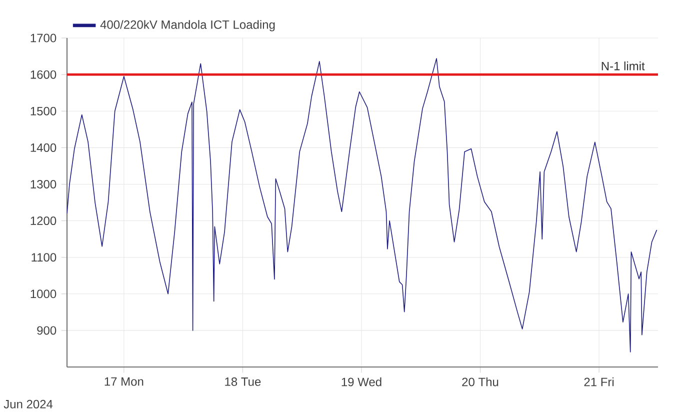 This screenshot has width=673, height=412. I want to click on x-tick-label: 20 Thu, so click(480, 381).